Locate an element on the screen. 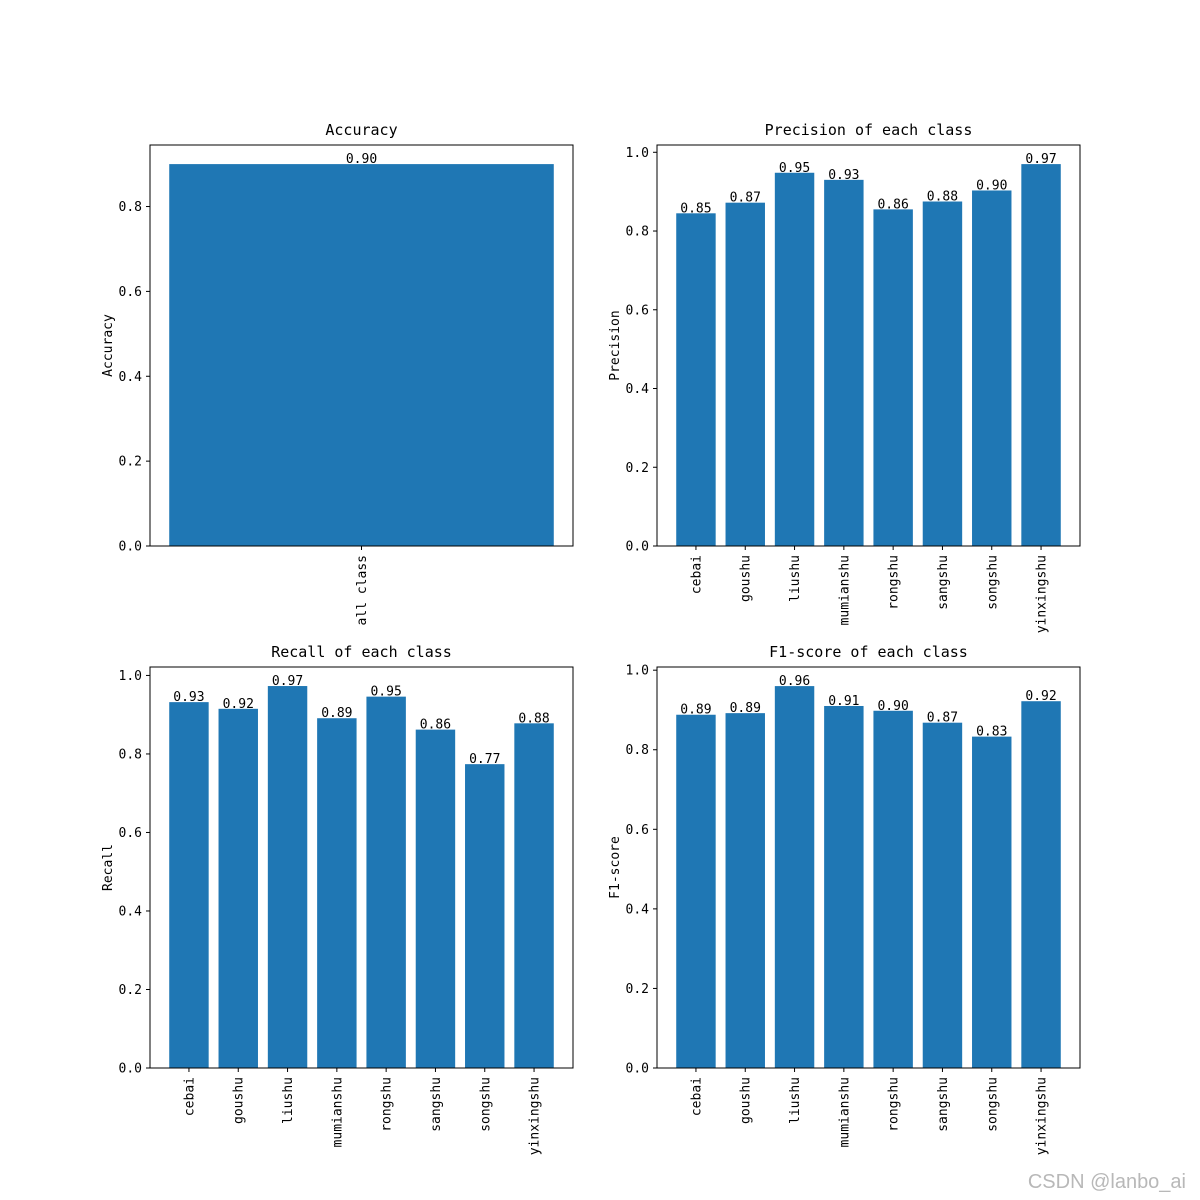  x-tick-label: all class is located at coordinates (362, 590).